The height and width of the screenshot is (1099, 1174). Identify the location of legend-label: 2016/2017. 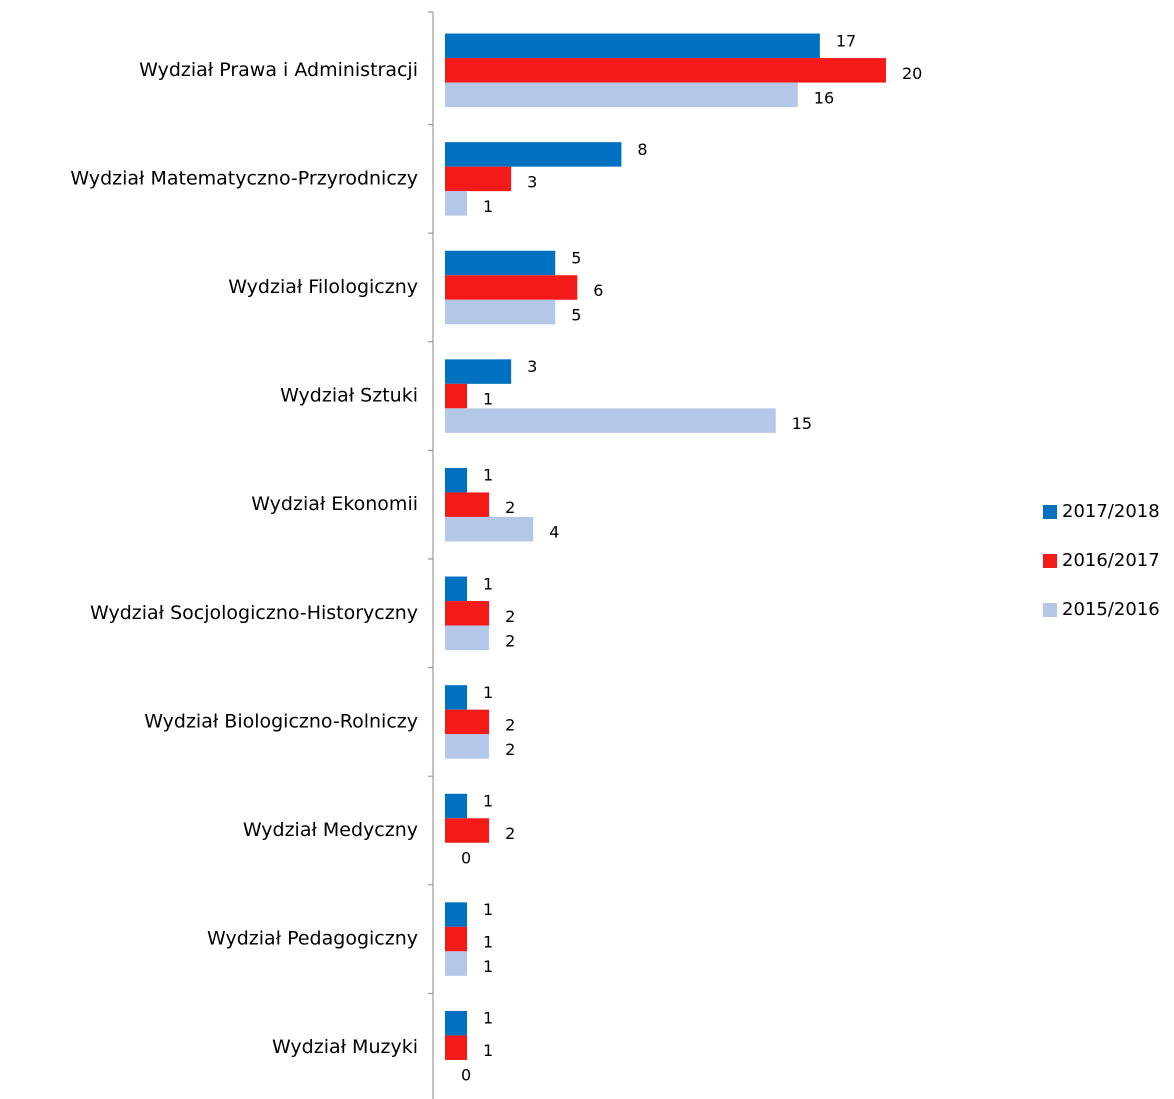
(1111, 560).